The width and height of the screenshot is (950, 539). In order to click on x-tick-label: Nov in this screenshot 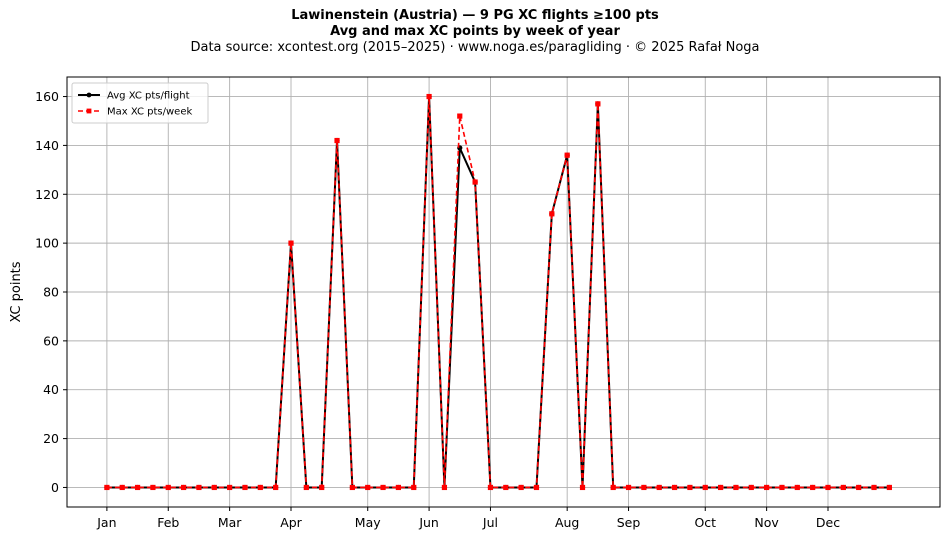, I will do `click(766, 522)`.